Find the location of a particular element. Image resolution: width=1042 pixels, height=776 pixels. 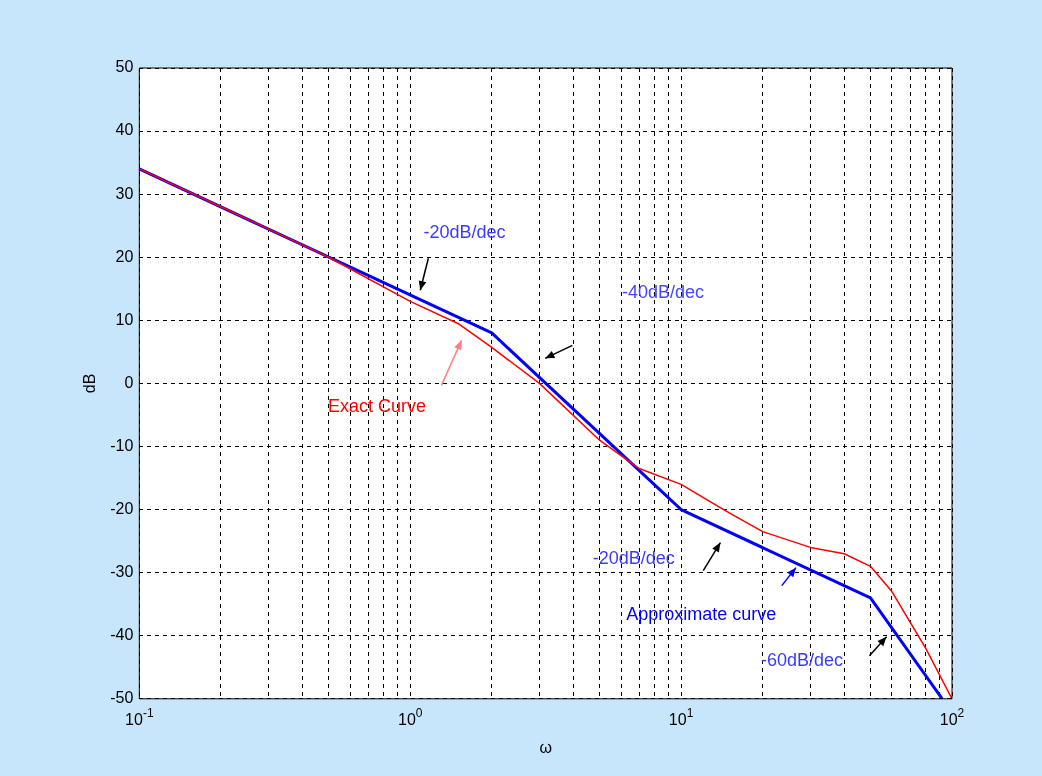

y-tick-label: -10 is located at coordinates (122, 445).